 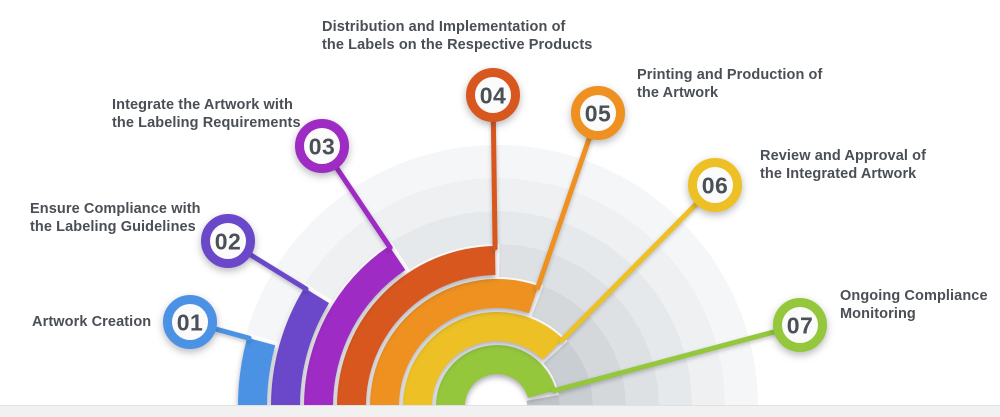 I want to click on step-badge-number-6: 06, so click(x=715, y=185).